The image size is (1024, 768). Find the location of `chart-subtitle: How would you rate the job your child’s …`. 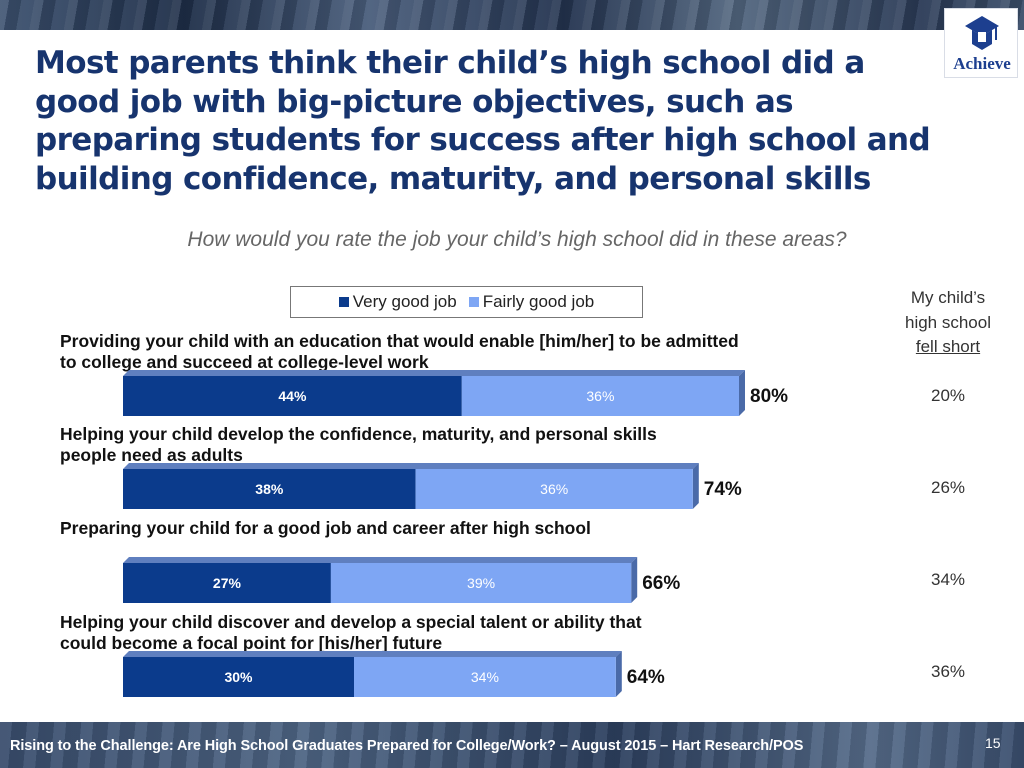

chart-subtitle: How would you rate the job your child’s … is located at coordinates (517, 239).